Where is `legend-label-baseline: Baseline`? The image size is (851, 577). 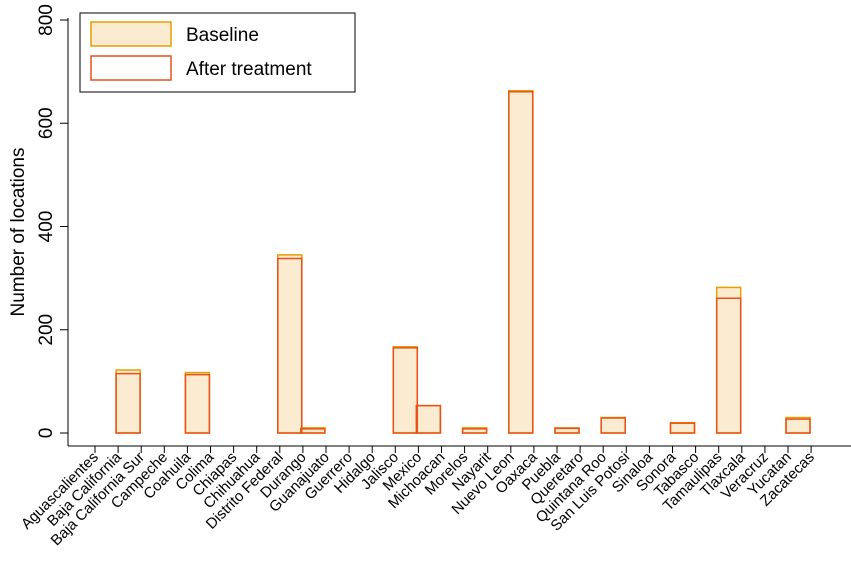 legend-label-baseline: Baseline is located at coordinates (222, 35).